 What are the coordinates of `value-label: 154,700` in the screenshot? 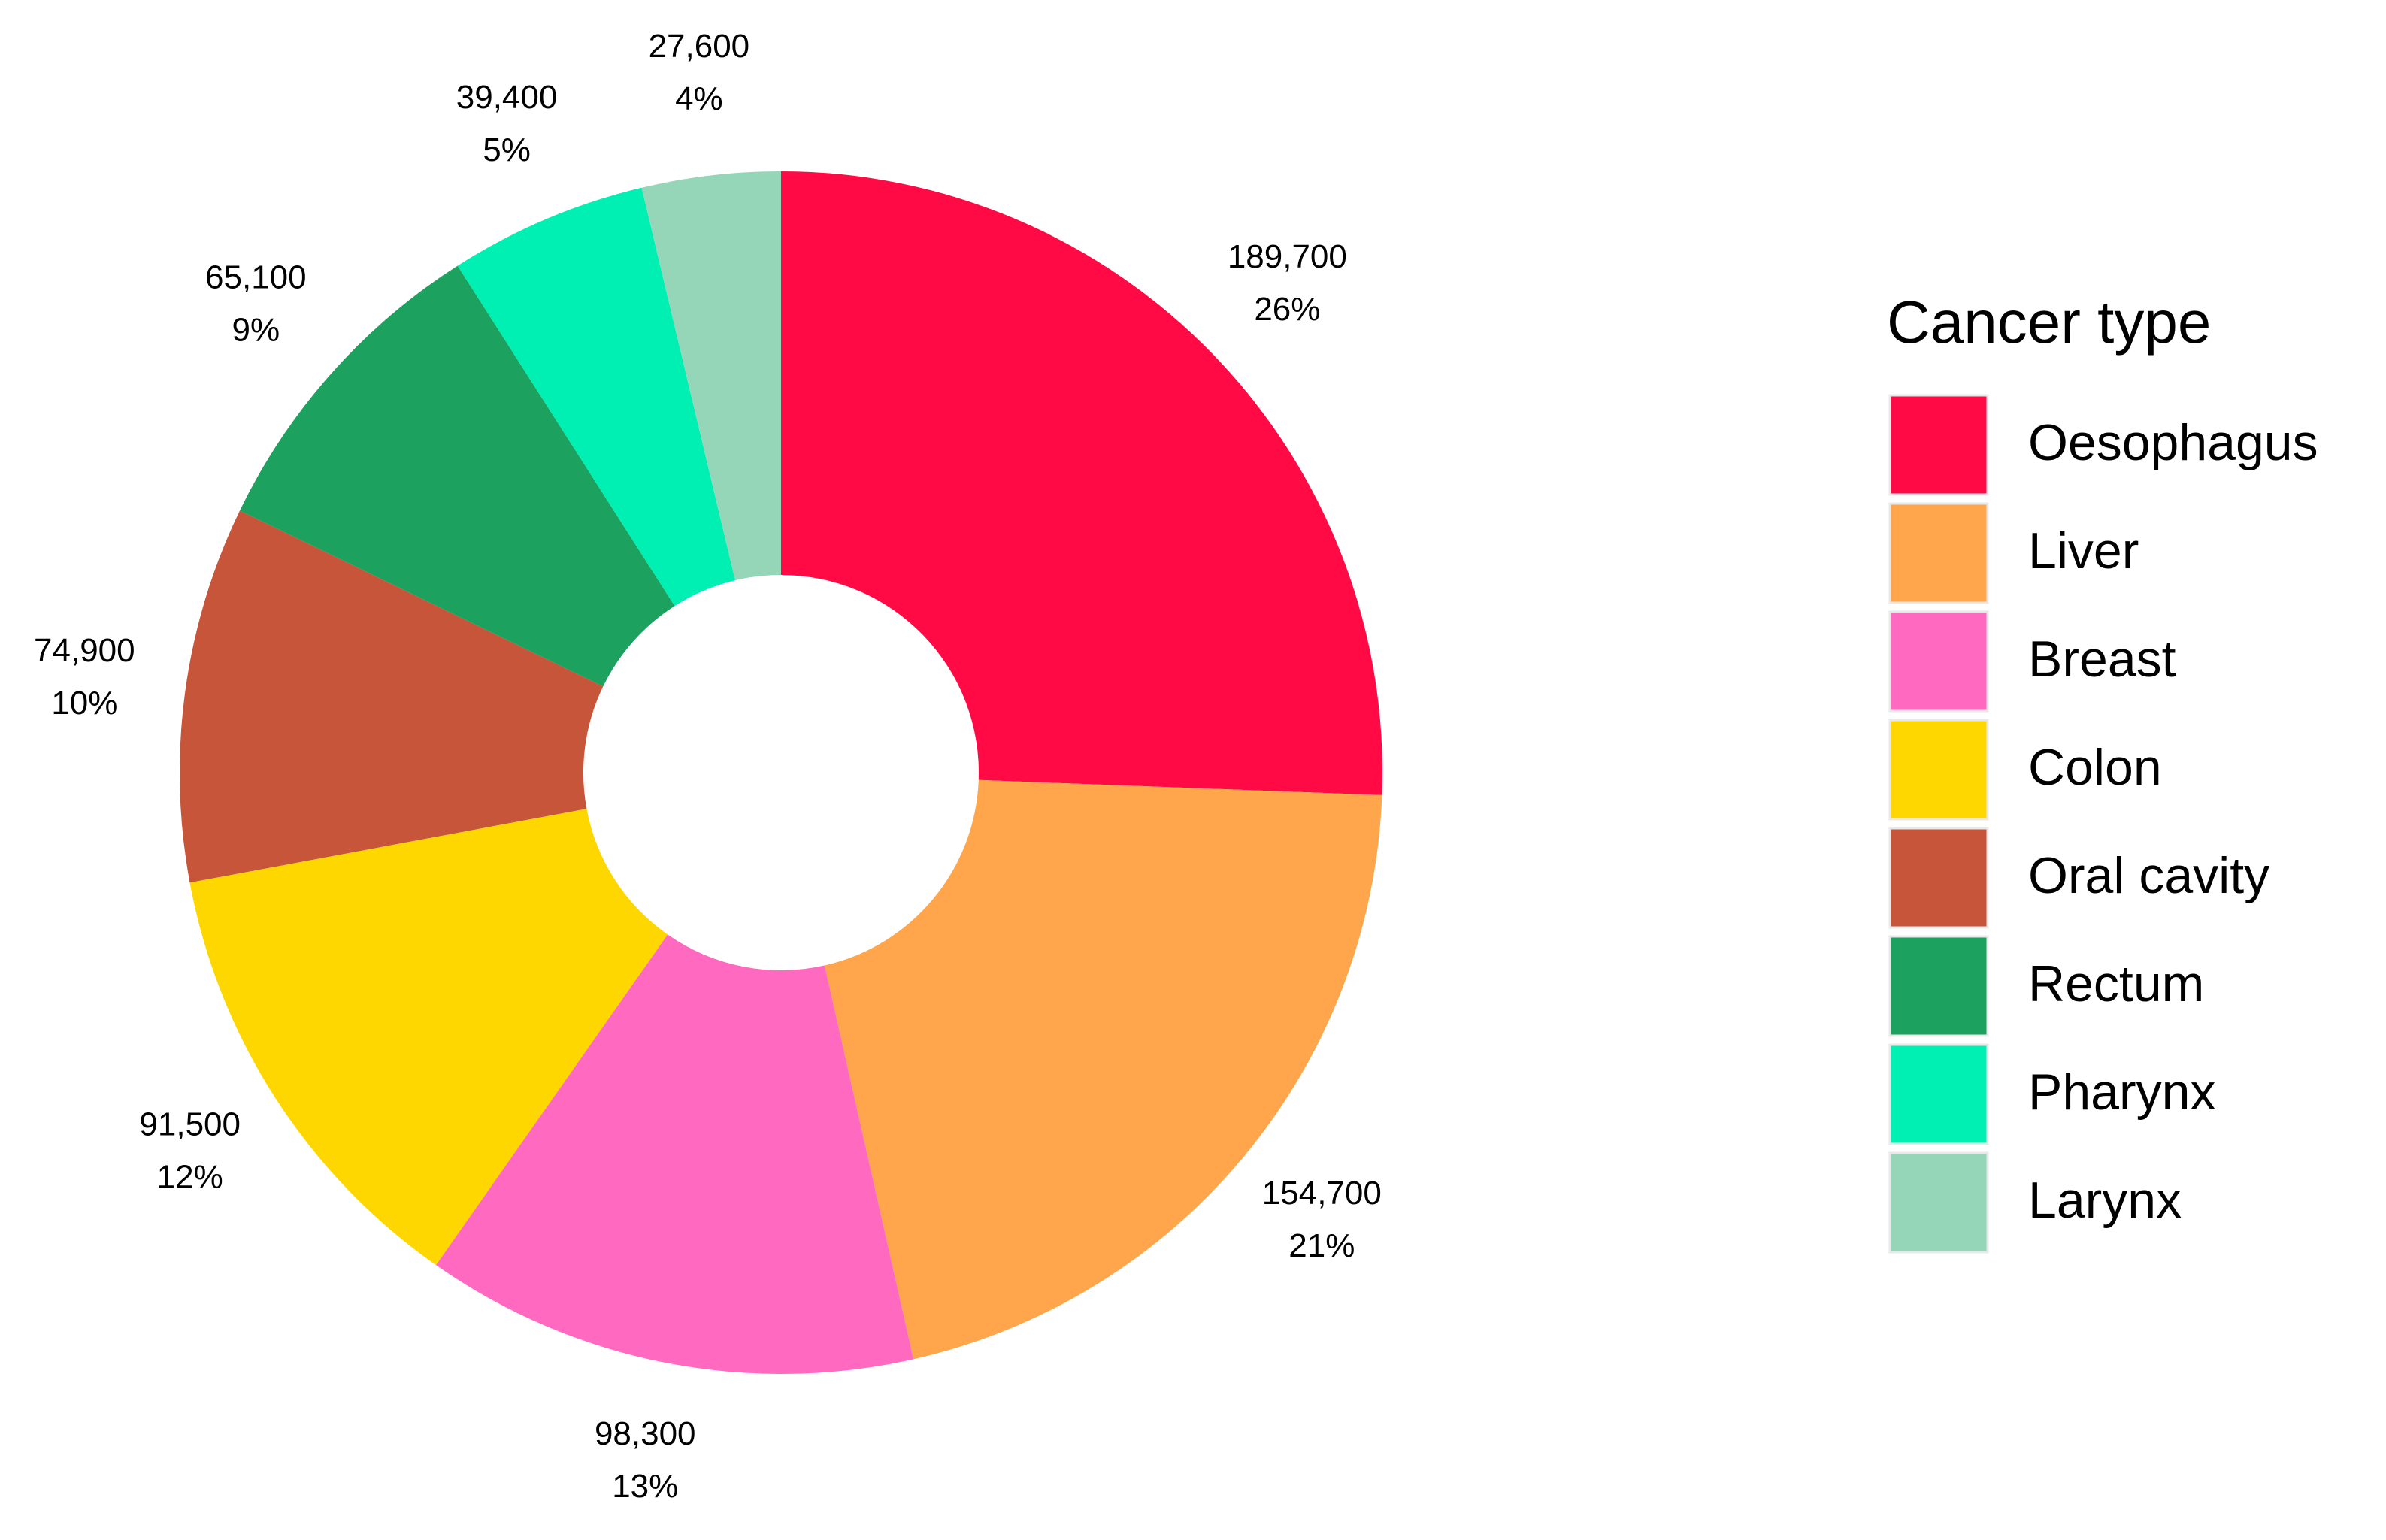 It's located at (1322, 1193).